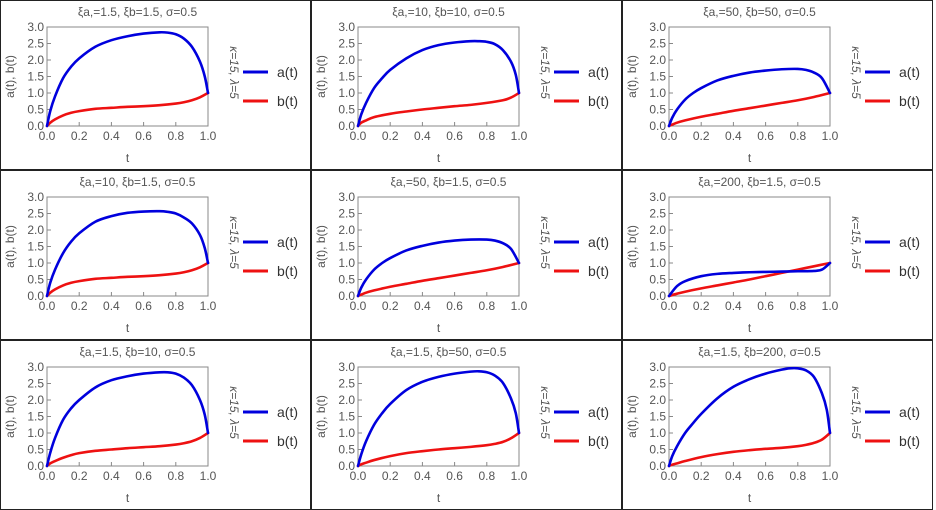 The image size is (936, 510). I want to click on chart-title: ξa,=50, ξb=1.5, σ=0.5, so click(449, 182).